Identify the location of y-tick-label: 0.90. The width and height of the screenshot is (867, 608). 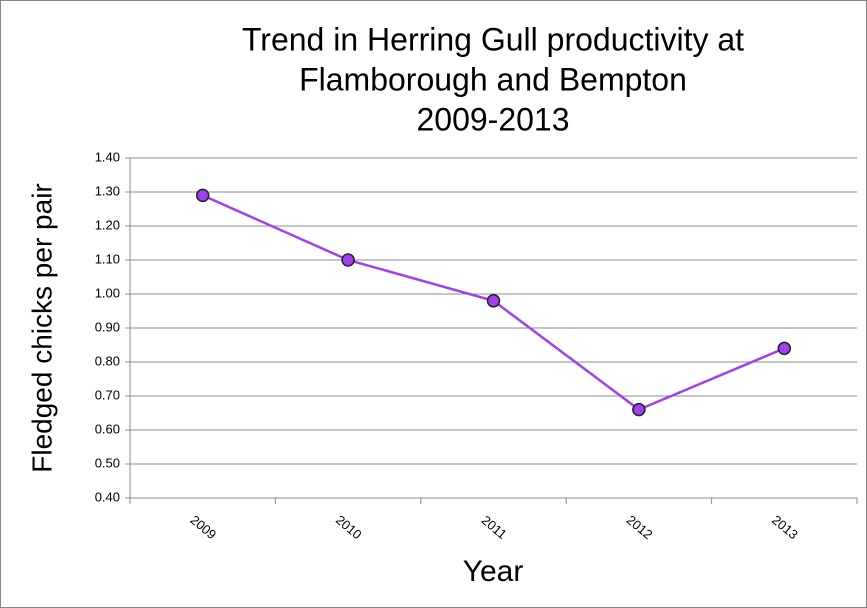
(107, 326).